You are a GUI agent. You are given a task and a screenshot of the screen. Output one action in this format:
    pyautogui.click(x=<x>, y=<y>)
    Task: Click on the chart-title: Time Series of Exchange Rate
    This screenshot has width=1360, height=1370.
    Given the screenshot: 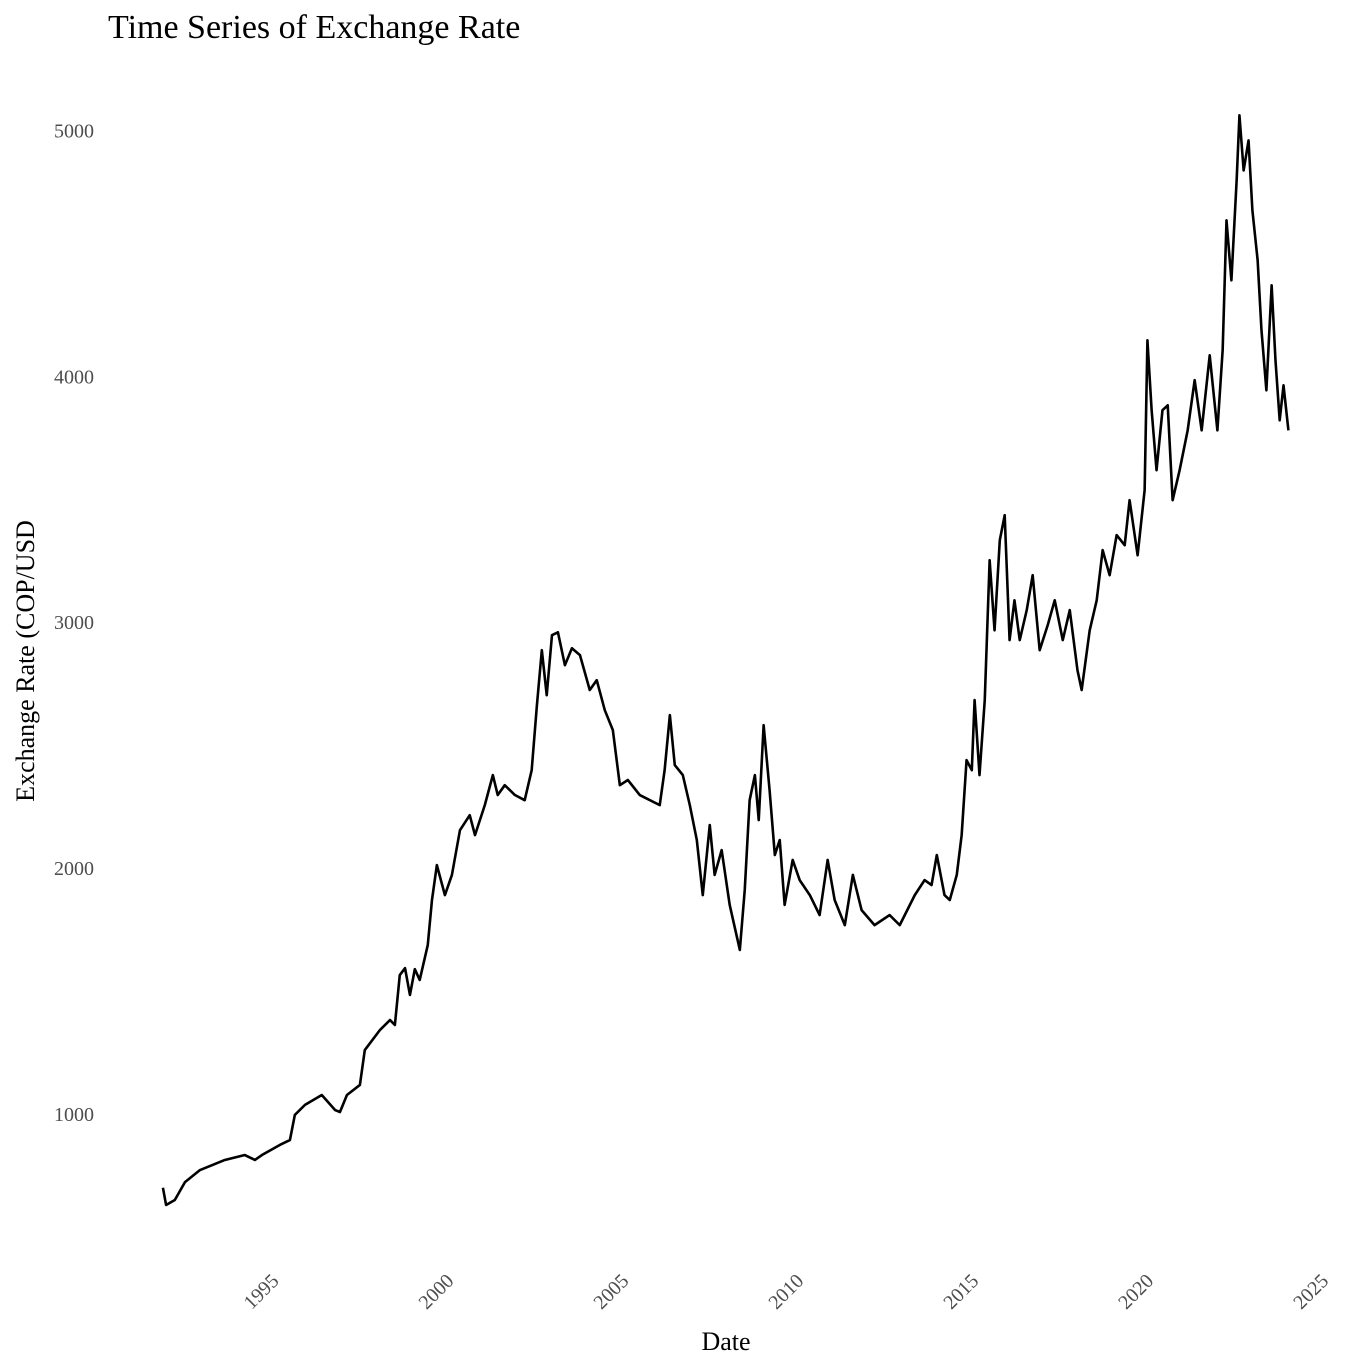 What is the action you would take?
    pyautogui.click(x=314, y=27)
    